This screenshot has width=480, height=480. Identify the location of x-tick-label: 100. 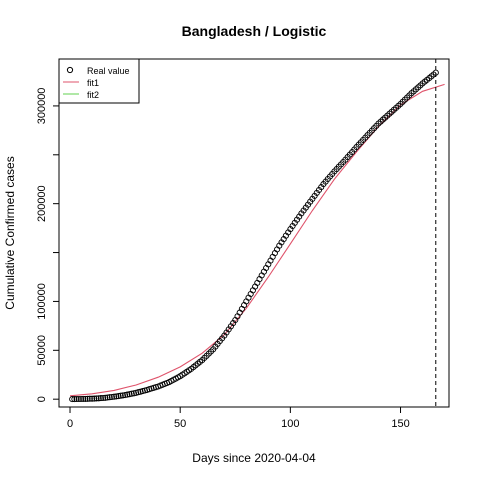
(290, 424).